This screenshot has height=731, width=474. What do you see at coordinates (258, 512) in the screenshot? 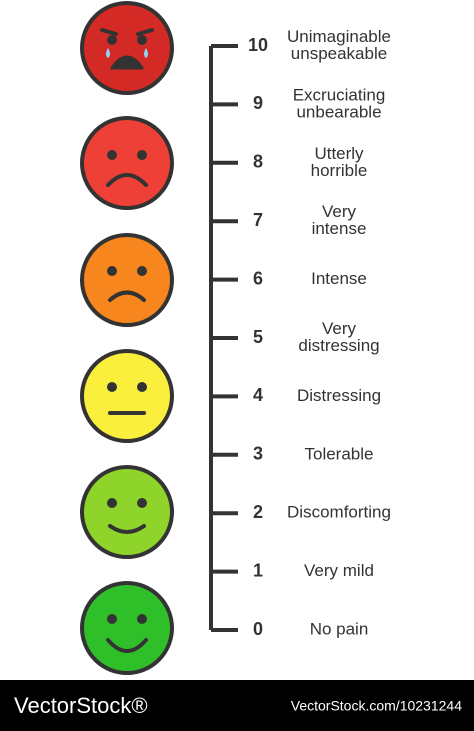
I see `level-number: 2` at bounding box center [258, 512].